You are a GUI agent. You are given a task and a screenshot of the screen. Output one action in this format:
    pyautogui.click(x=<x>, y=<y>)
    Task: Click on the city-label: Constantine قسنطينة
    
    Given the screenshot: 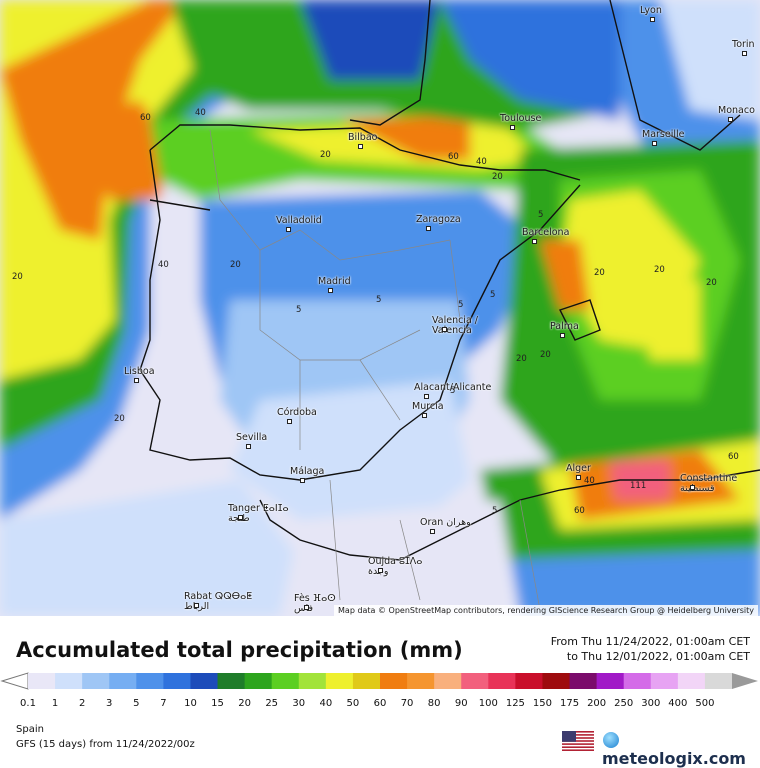 What is the action you would take?
    pyautogui.click(x=709, y=483)
    